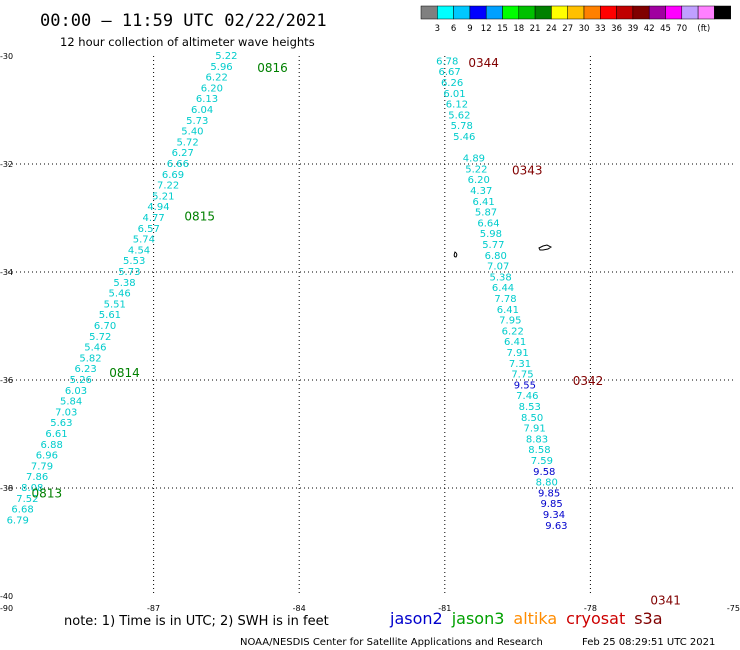 The image size is (740, 650). Describe the element at coordinates (66, 412) in the screenshot. I see `wave-height-label: 7.03` at that location.